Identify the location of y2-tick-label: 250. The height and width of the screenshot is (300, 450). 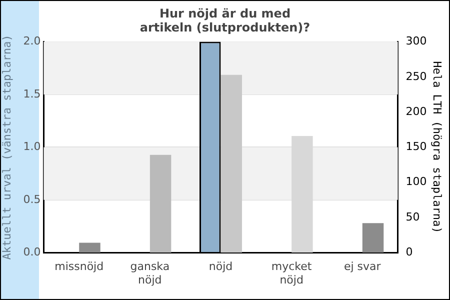
(416, 76).